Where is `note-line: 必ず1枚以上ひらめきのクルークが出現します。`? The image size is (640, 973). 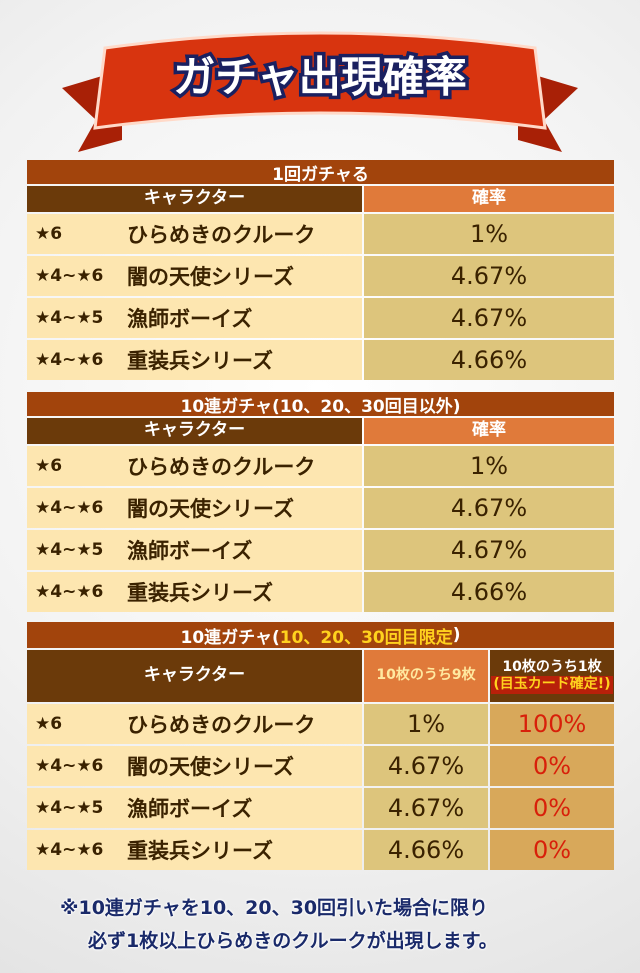 note-line: 必ず1枚以上ひらめきのクルークが出現します。 is located at coordinates (293, 941).